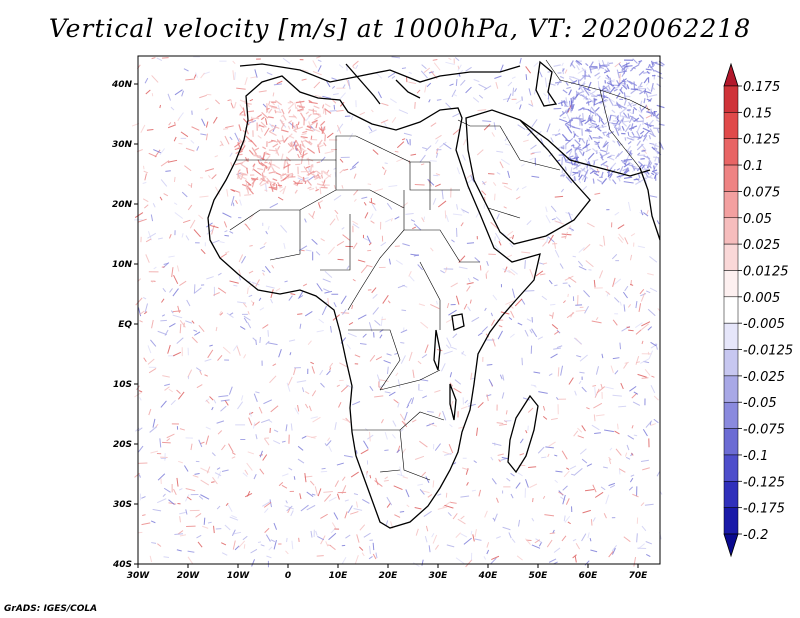 The height and width of the screenshot is (618, 800). I want to click on lat-tick-label: 10N, so click(122, 265).